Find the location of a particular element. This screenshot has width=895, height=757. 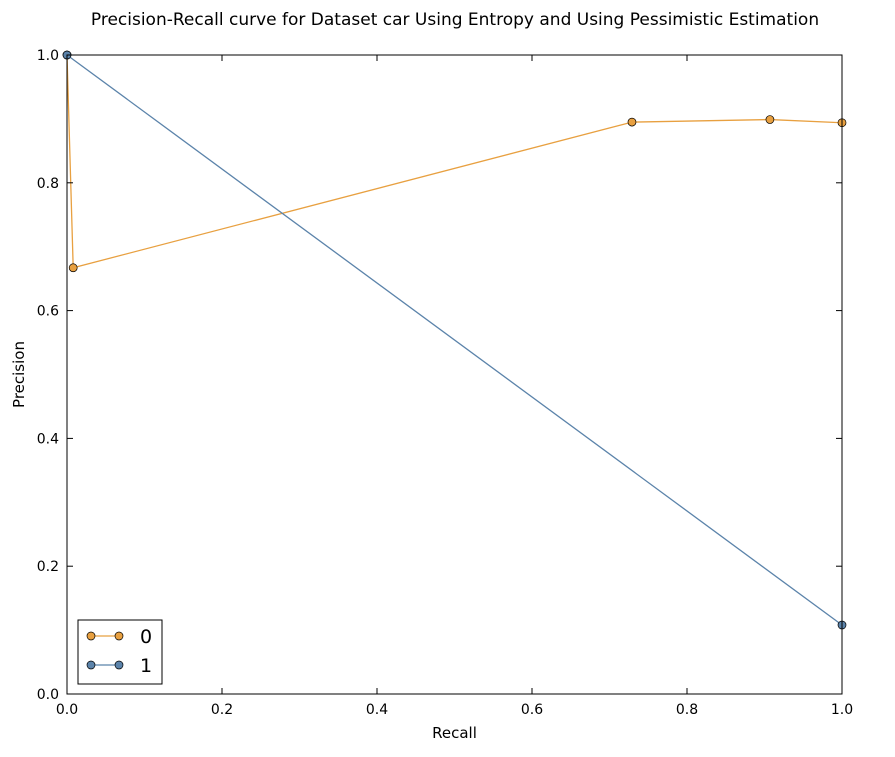

y-tick-label: 0.4 is located at coordinates (48, 439).